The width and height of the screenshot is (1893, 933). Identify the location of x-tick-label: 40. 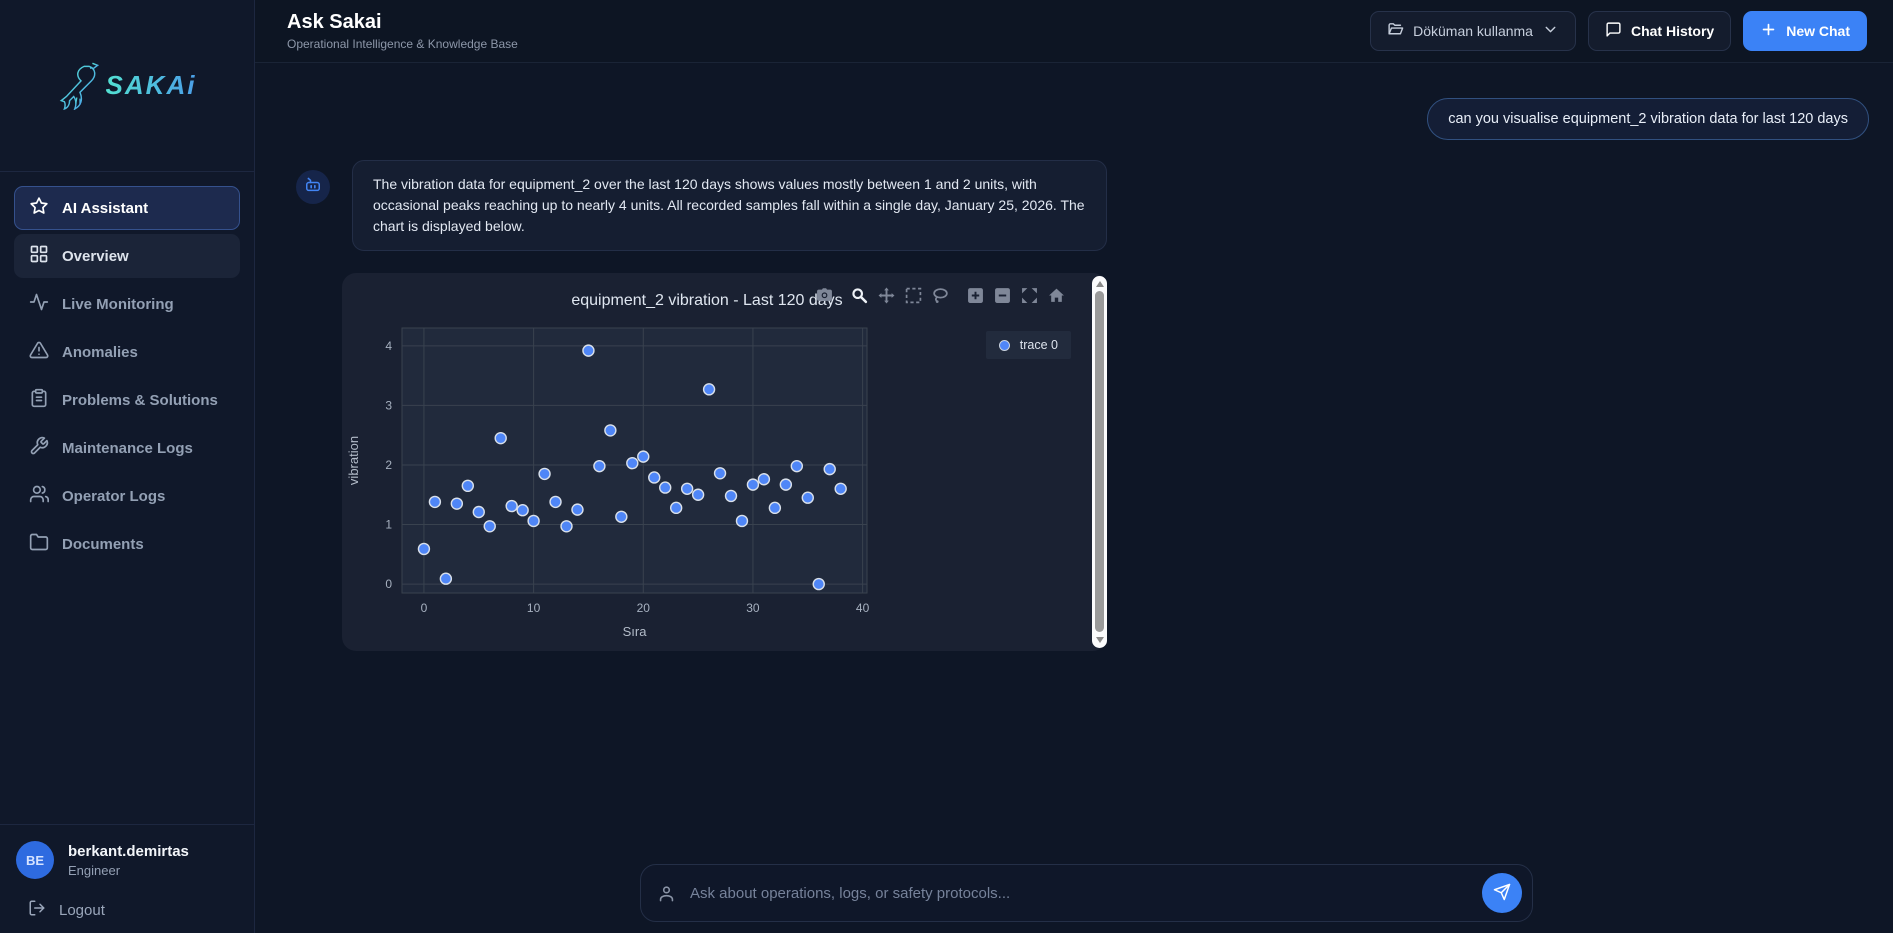
(863, 608).